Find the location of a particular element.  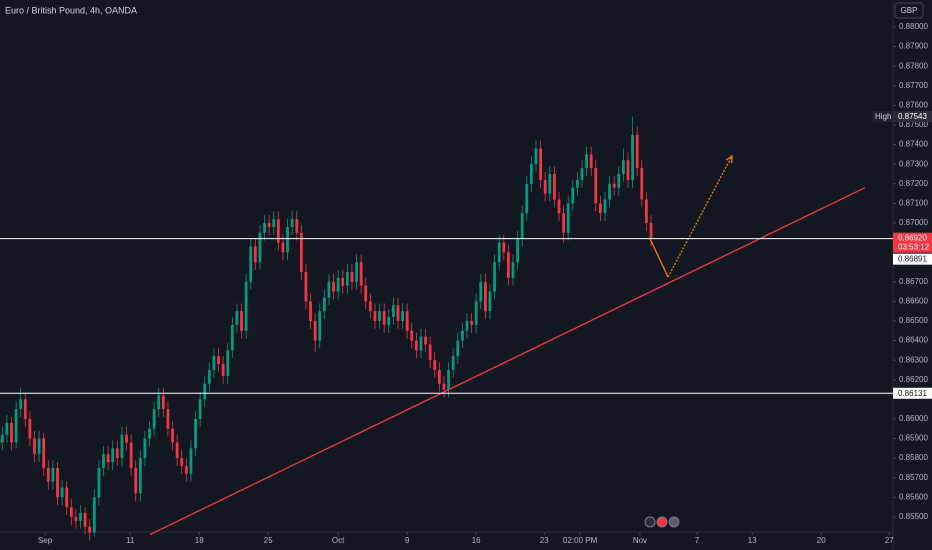

y-tick-label: 0.87000 is located at coordinates (913, 222).